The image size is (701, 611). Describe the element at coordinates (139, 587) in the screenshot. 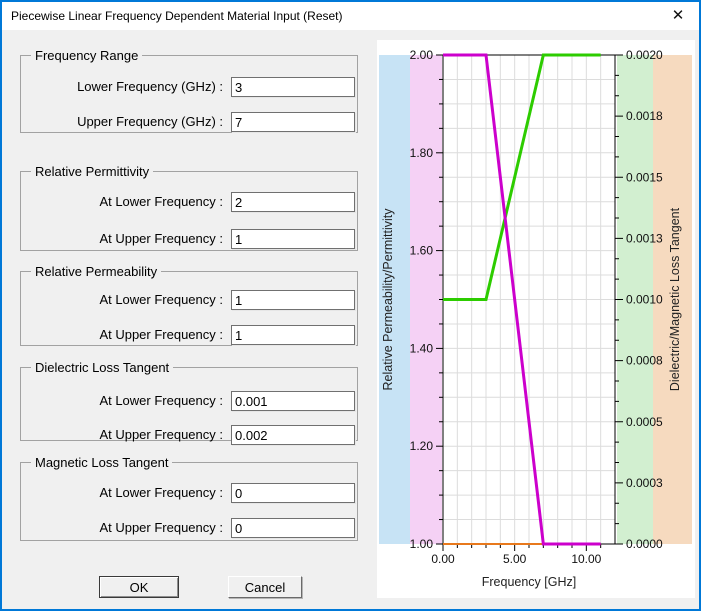

I see `ok-button: OK` at that location.